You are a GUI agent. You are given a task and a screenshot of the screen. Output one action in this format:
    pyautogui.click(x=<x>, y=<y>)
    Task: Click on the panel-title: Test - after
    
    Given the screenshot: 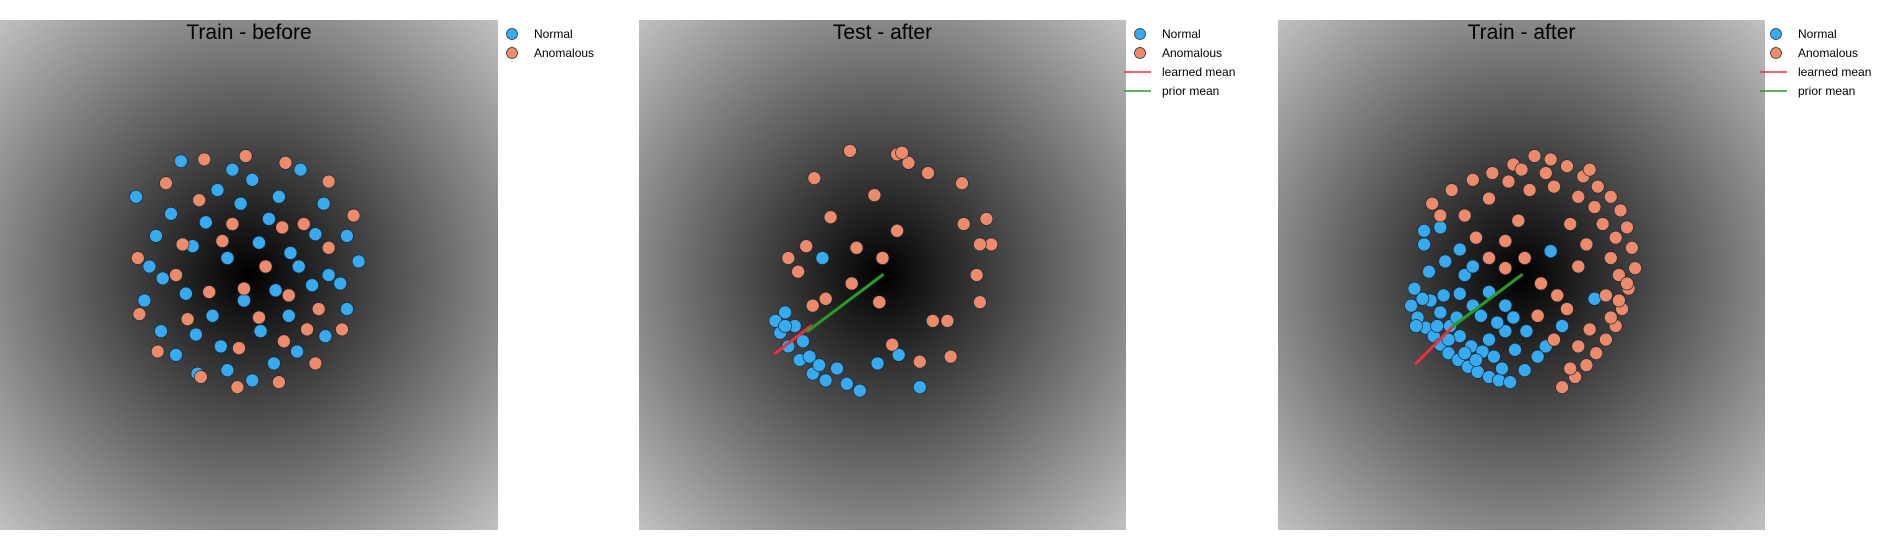 What is the action you would take?
    pyautogui.click(x=882, y=32)
    